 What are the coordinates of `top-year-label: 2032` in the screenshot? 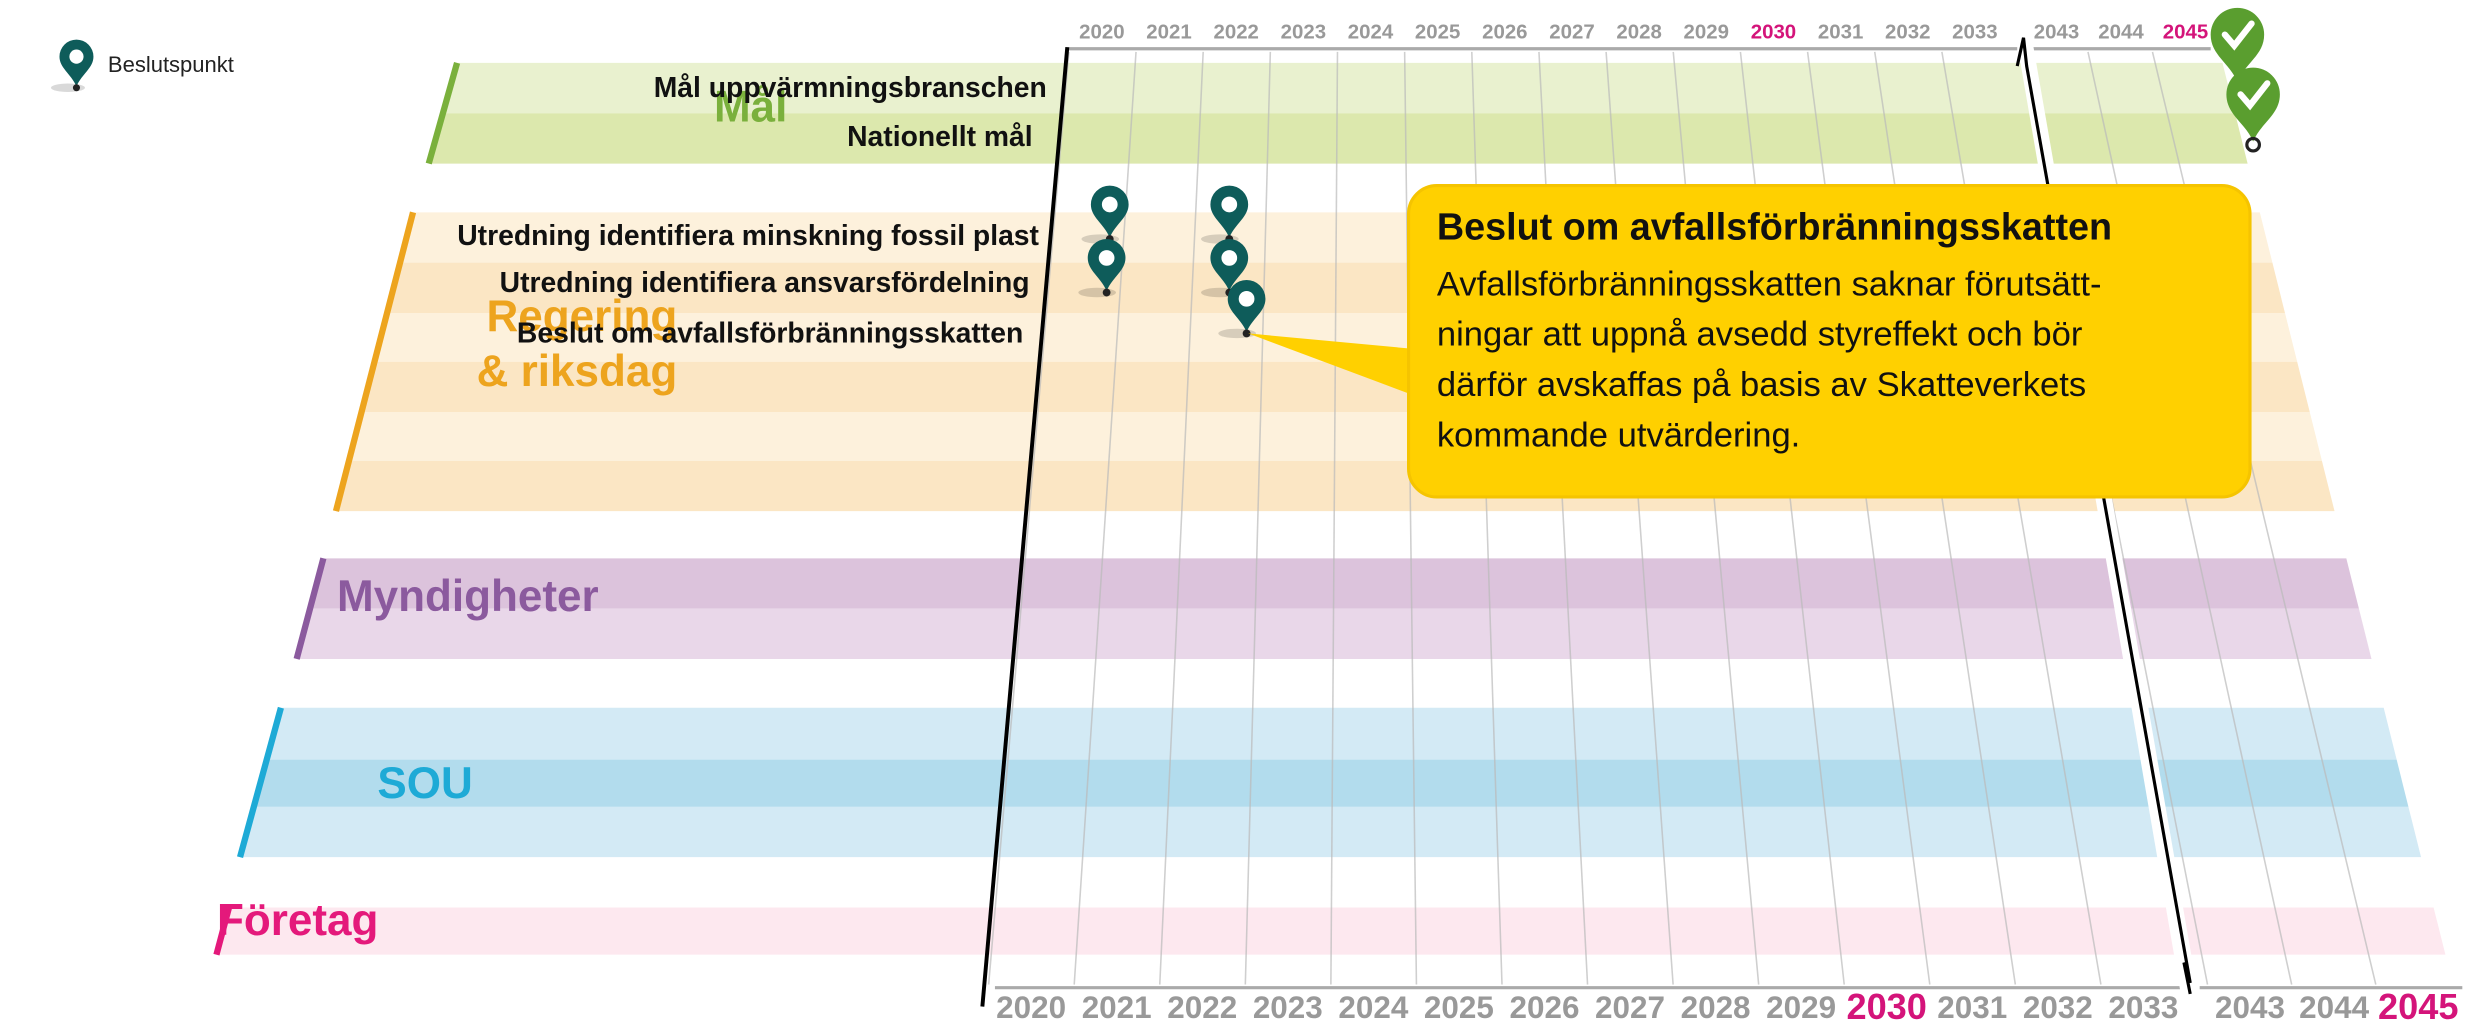 It's located at (1907, 31).